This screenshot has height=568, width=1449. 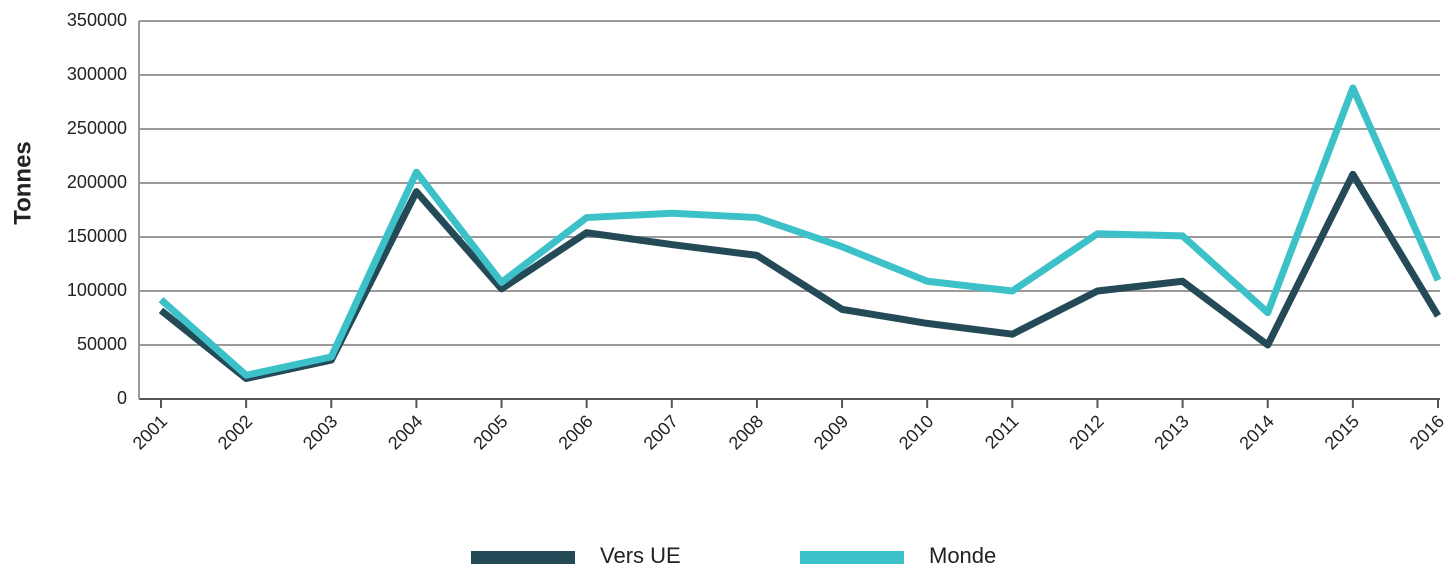 I want to click on x-tick-label: 2013, so click(x=1171, y=432).